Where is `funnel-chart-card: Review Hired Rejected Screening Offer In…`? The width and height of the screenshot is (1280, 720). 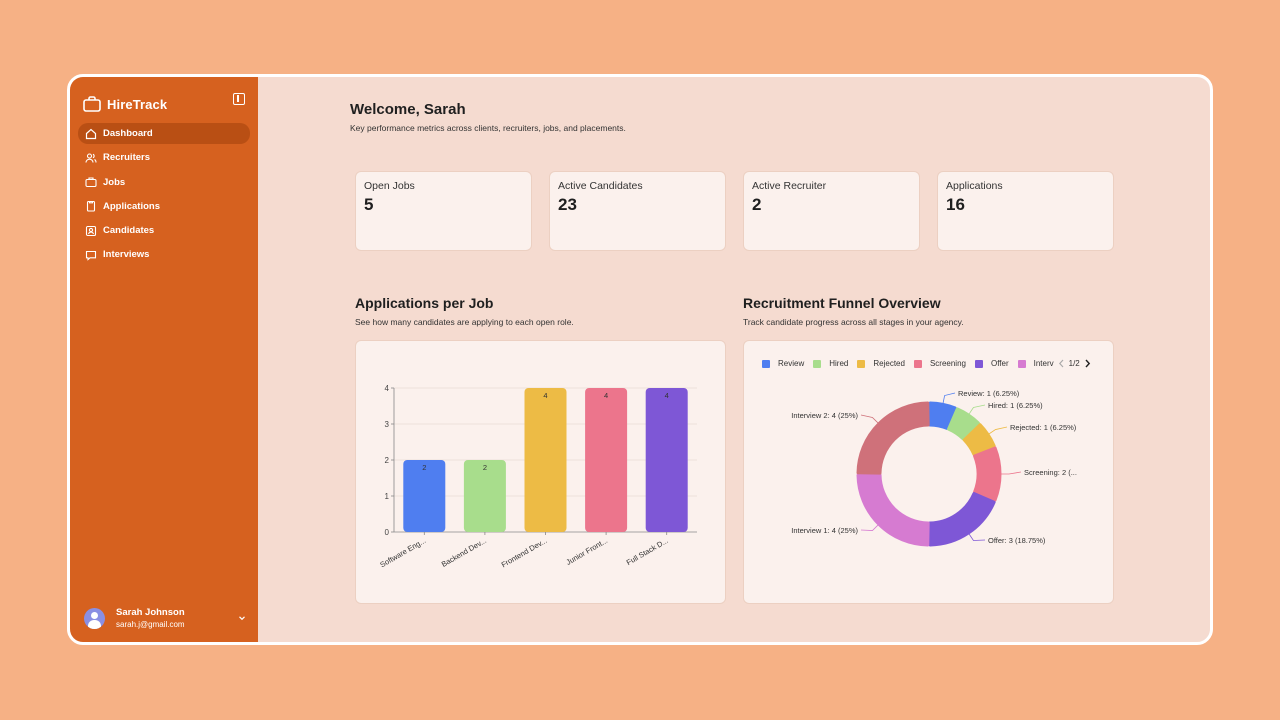 funnel-chart-card: Review Hired Rejected Screening Offer In… is located at coordinates (928, 472).